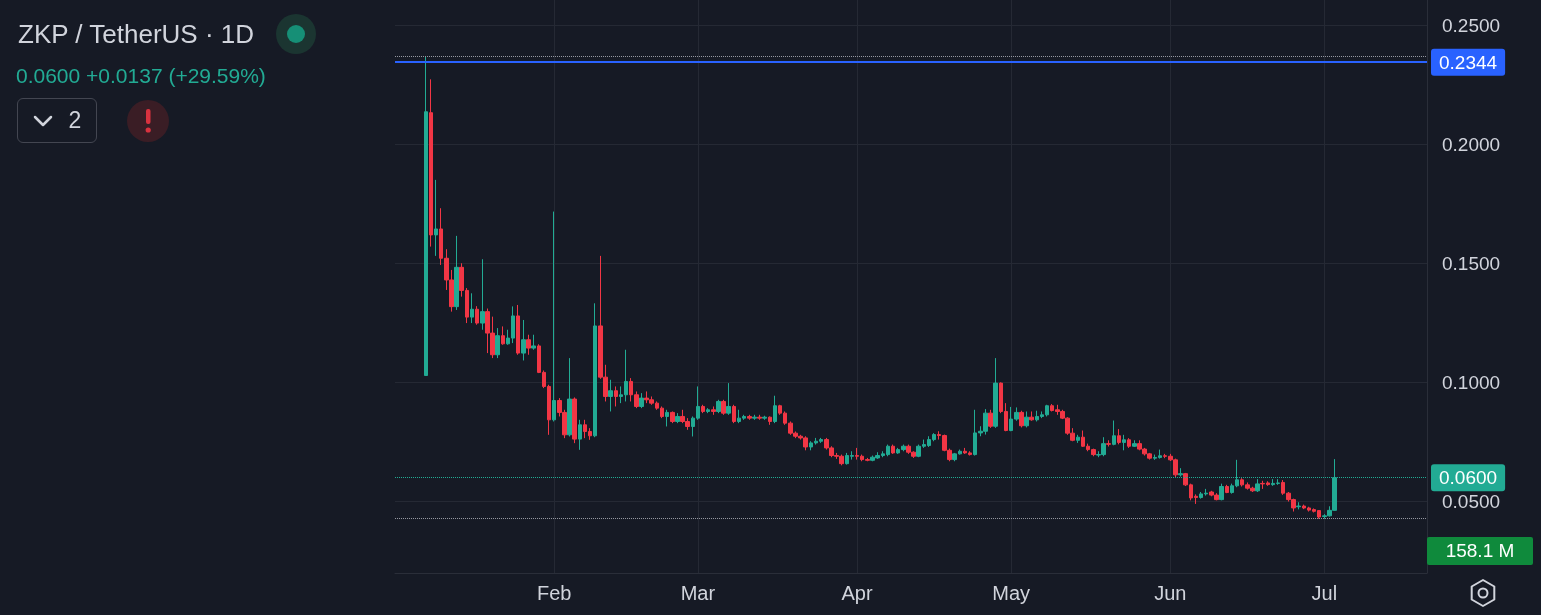  Describe the element at coordinates (141, 76) in the screenshot. I see `text: 0.0600 +0.0137 (+29.59%)` at that location.